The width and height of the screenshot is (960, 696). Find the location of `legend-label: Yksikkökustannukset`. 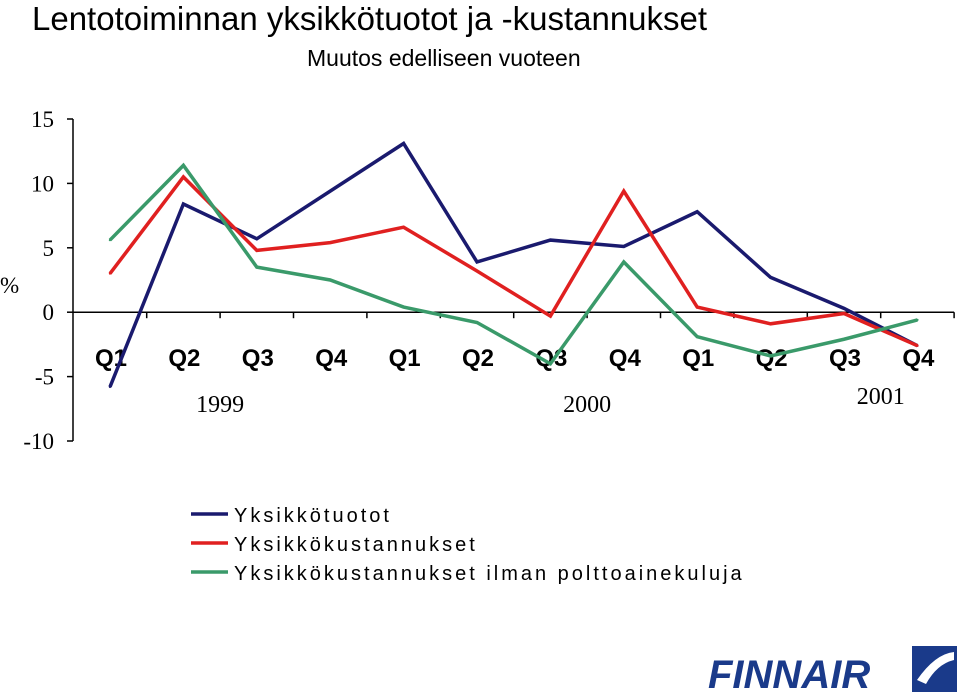

legend-label: Yksikkökustannukset is located at coordinates (356, 545).